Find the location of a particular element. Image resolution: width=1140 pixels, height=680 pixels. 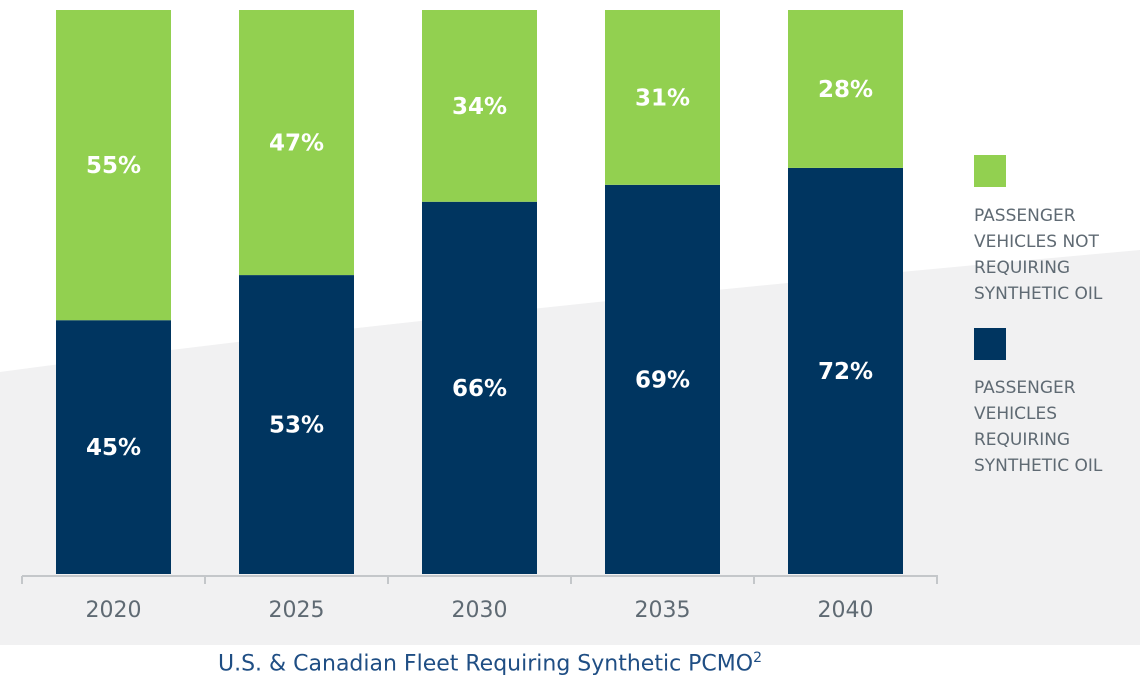

bar-requiring-2025 is located at coordinates (296, 424).